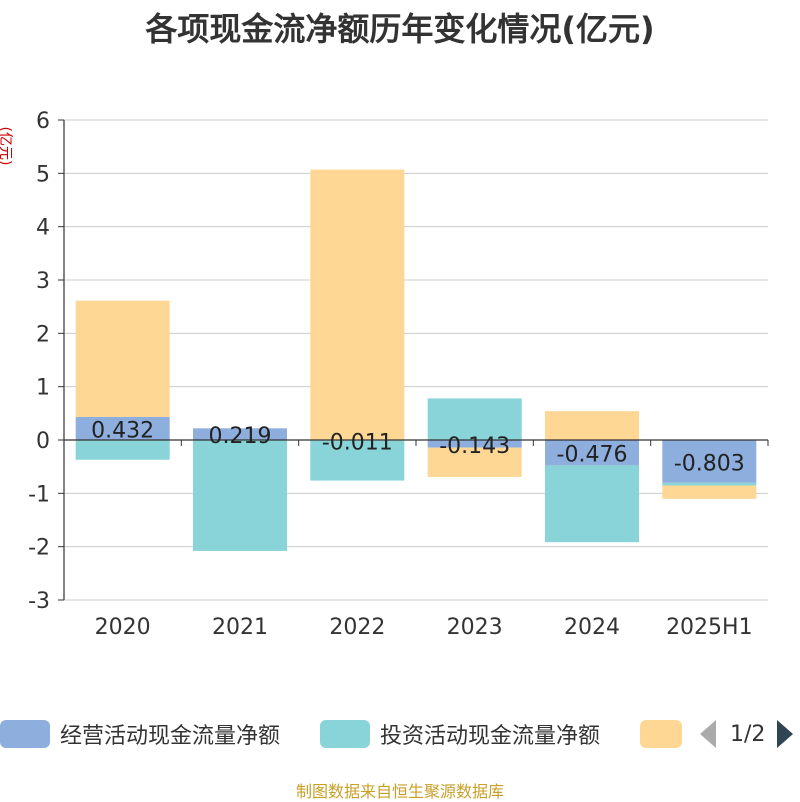 Image resolution: width=800 pixels, height=802 pixels. What do you see at coordinates (708, 734) in the screenshot?
I see `legend-prev-arrow-icon` at bounding box center [708, 734].